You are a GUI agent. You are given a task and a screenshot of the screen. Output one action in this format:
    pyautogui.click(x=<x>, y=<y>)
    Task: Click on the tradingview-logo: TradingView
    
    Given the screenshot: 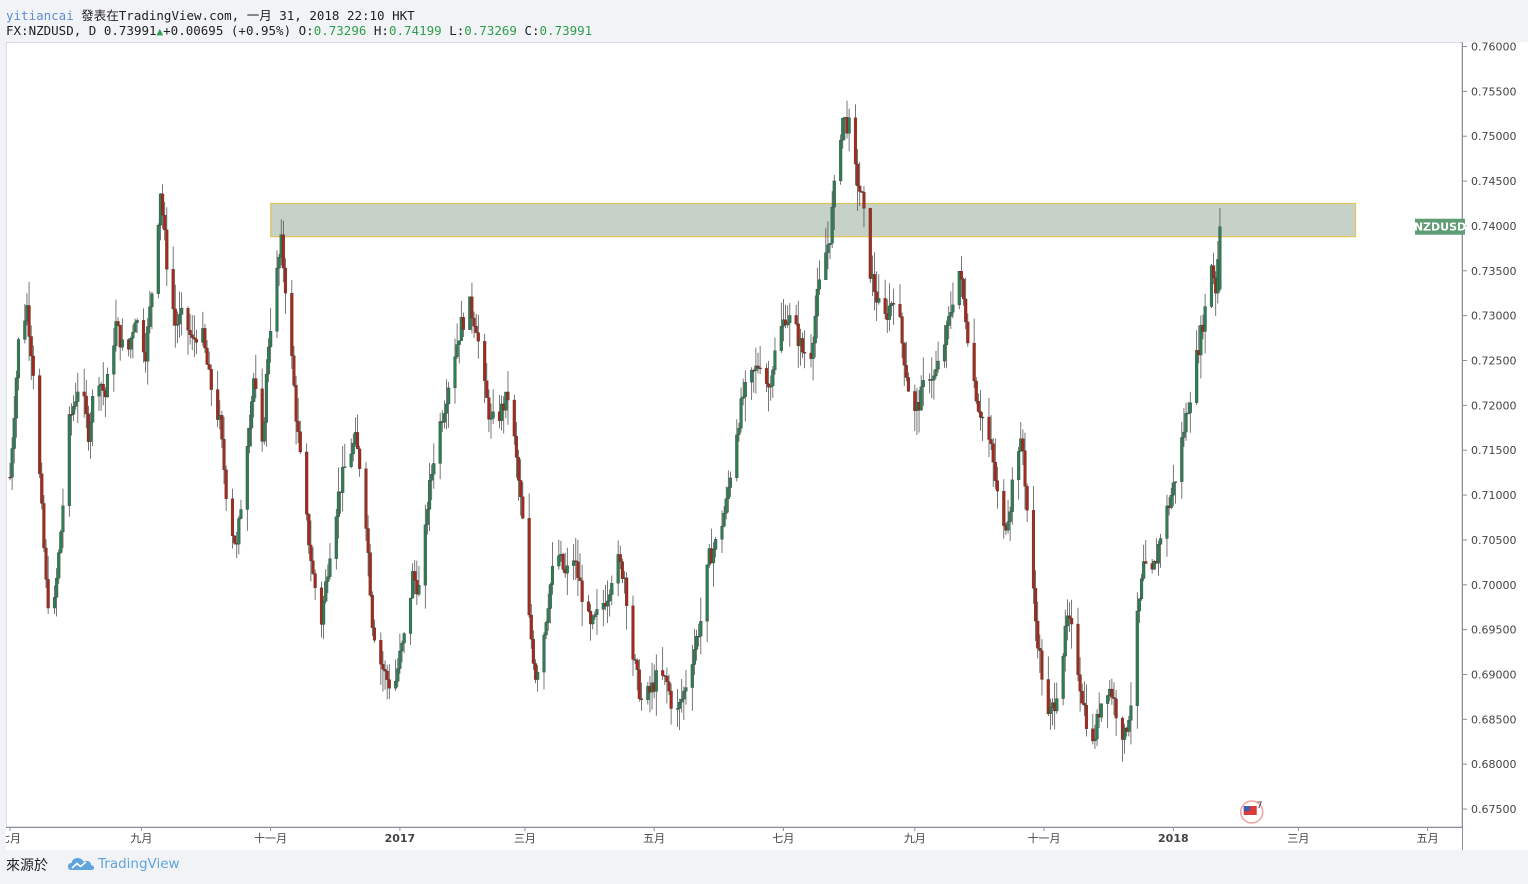 What is the action you would take?
    pyautogui.click(x=124, y=864)
    